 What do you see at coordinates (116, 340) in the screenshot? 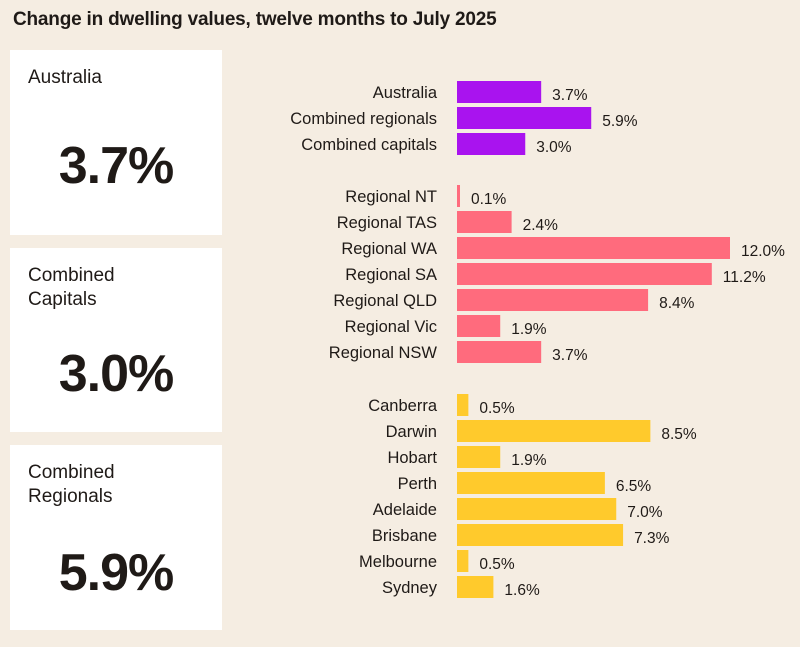
I see `card-combined-capitals: Combined Capitals 3.0%` at bounding box center [116, 340].